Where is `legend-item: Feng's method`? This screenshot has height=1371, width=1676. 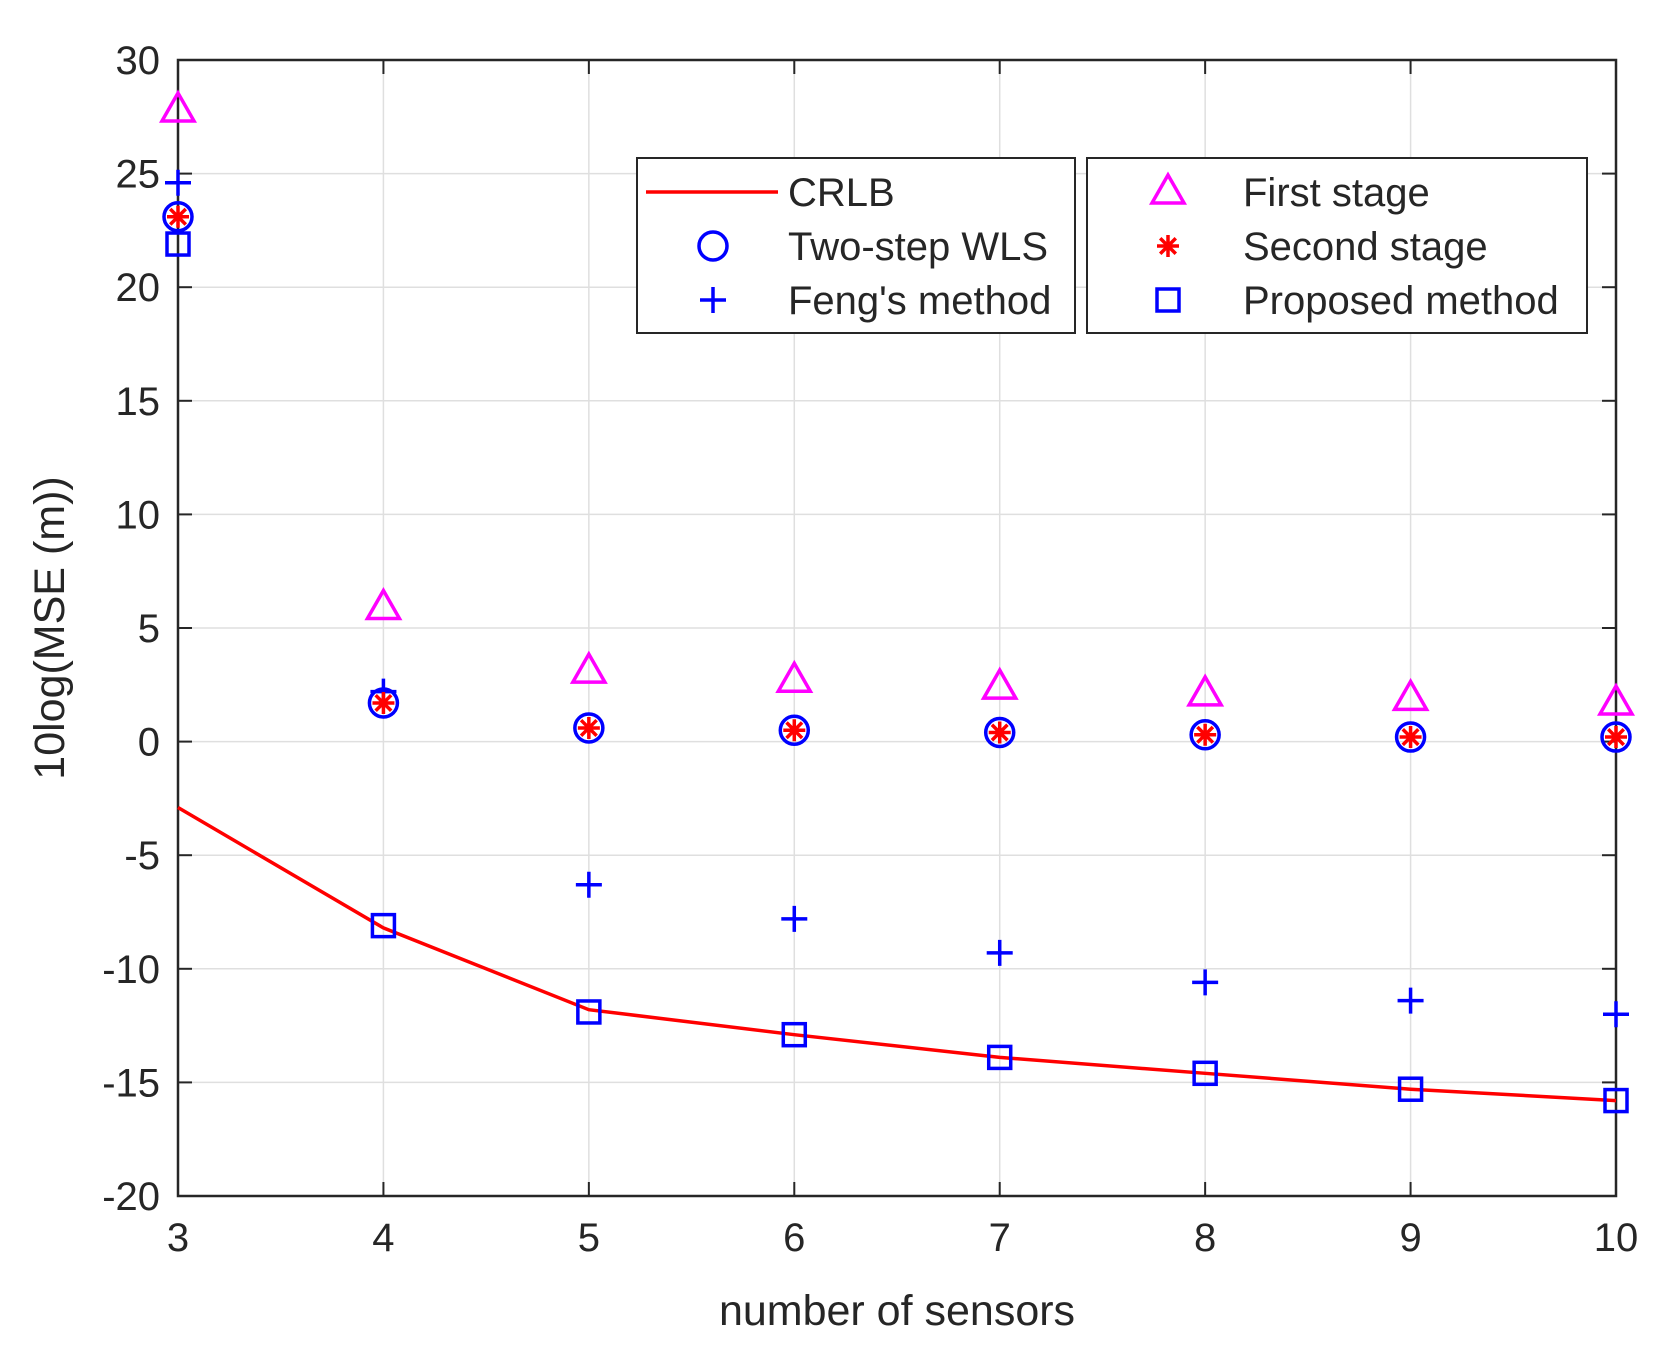 legend-item: Feng's method is located at coordinates (875, 301).